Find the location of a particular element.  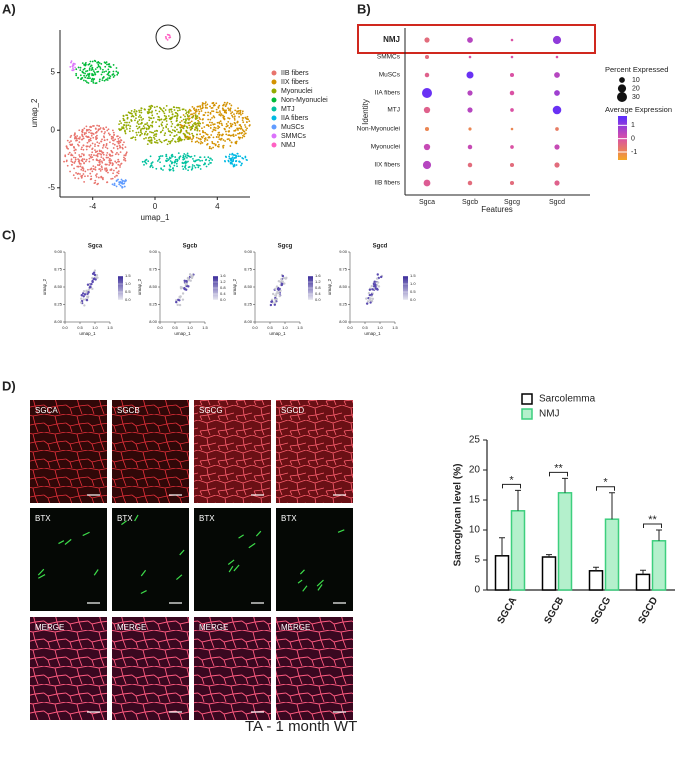

micrograph is located at coordinates (150, 668).